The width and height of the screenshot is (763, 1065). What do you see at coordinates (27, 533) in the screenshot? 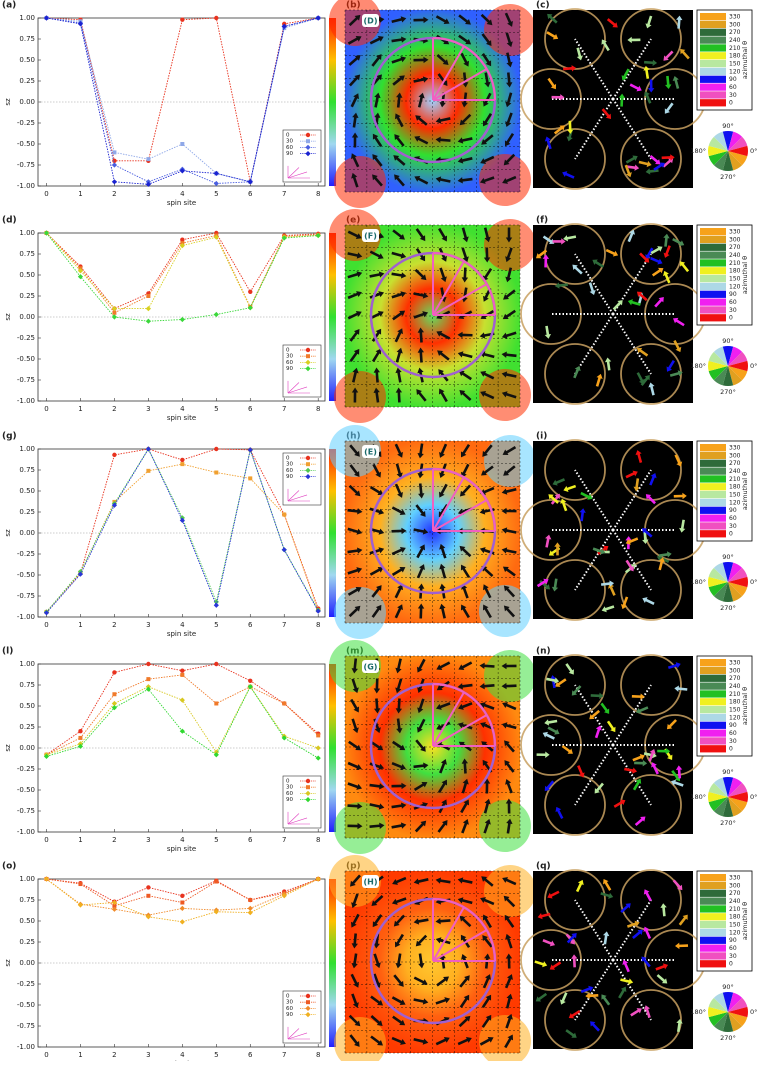
I see `y-tick-label: 0.00` at bounding box center [27, 533].